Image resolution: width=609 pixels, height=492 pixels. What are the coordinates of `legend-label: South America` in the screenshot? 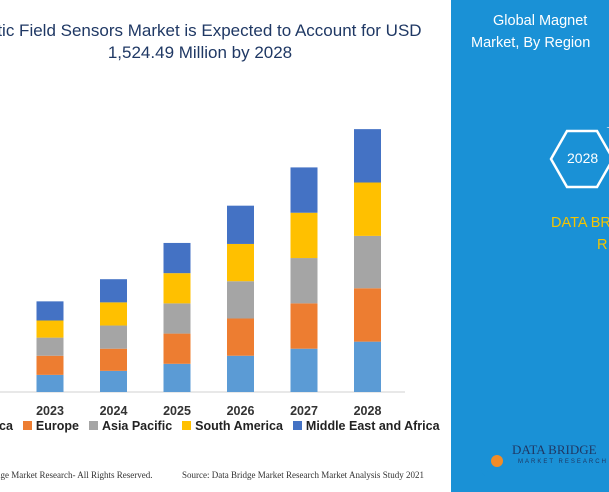 It's located at (239, 426).